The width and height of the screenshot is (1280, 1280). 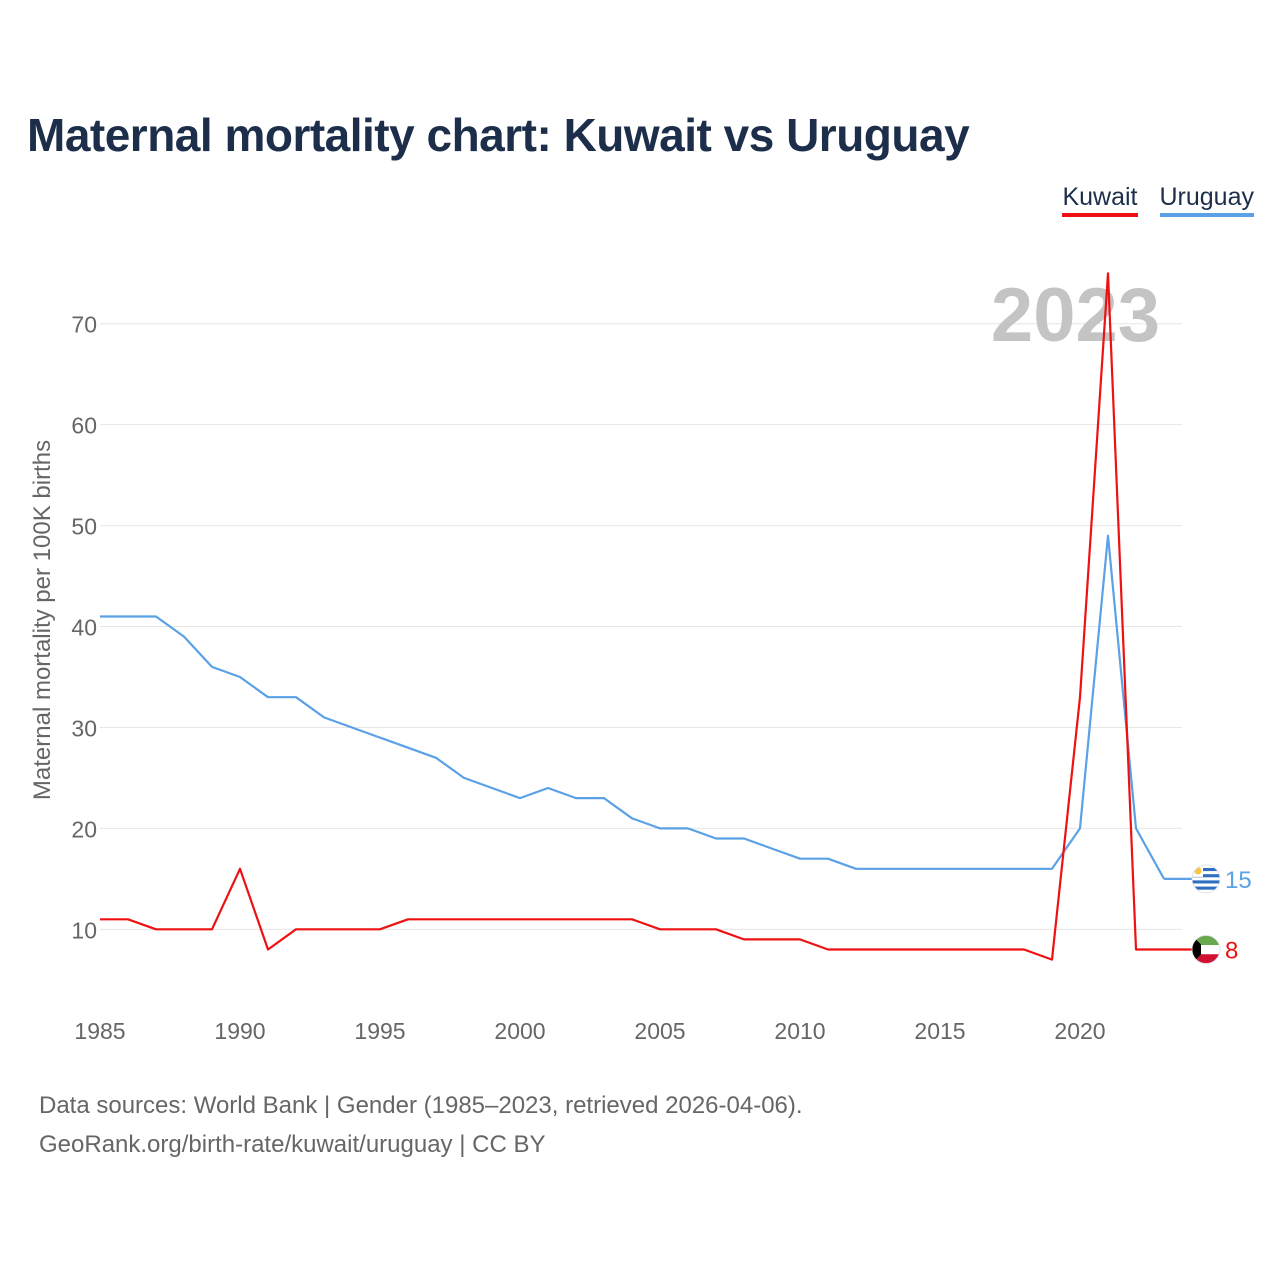 What do you see at coordinates (1158, 200) in the screenshot?
I see `legend: Kuwait Uruguay` at bounding box center [1158, 200].